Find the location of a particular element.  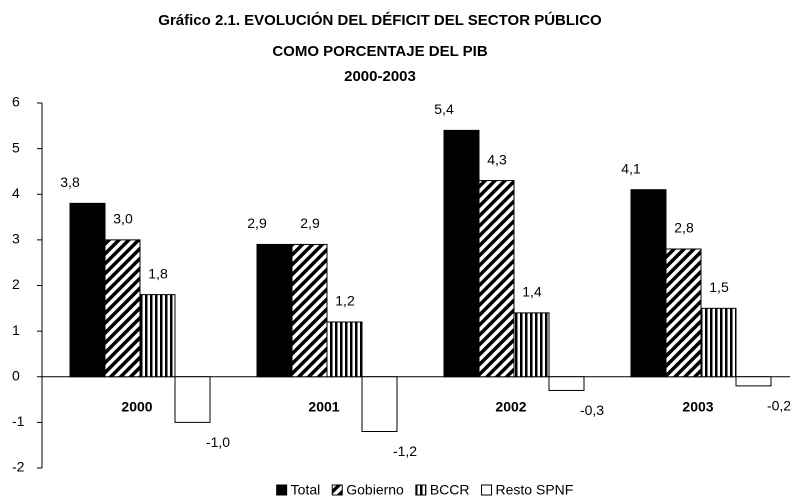

value-label: 4,3 is located at coordinates (497, 159).